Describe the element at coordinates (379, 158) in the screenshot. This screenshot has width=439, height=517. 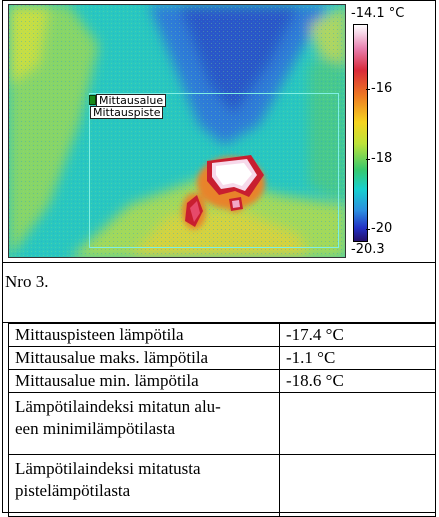
I see `scale-tick: -18` at that location.